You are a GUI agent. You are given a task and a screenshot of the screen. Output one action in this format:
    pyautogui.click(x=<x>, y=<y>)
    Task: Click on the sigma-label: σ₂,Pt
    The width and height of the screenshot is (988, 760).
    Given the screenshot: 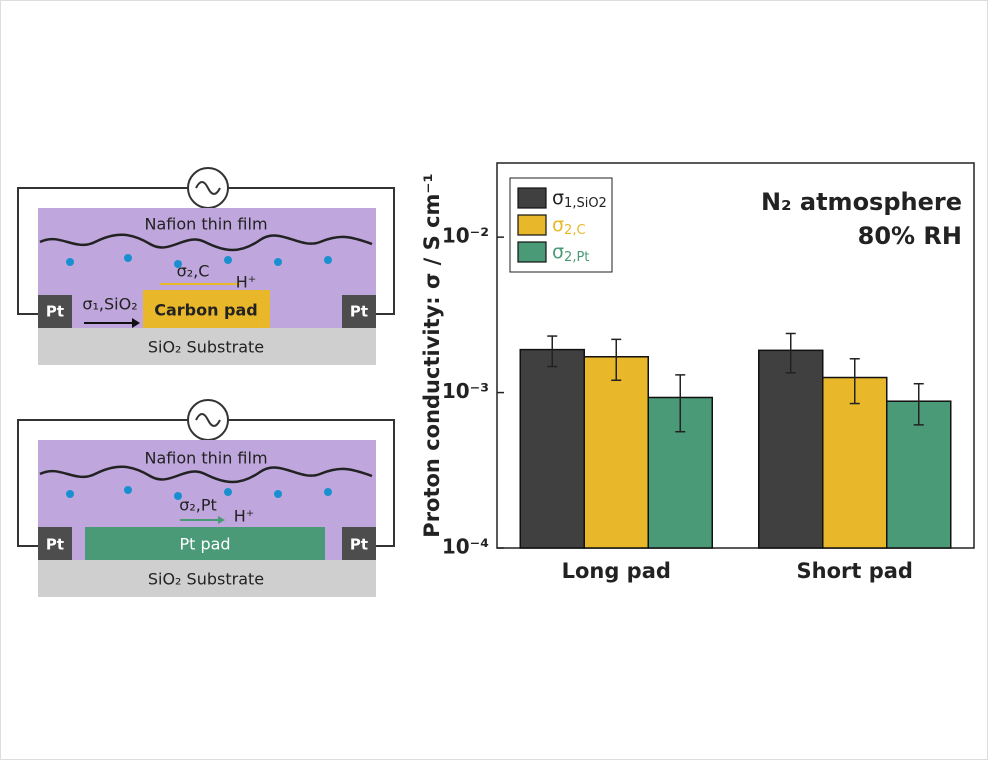 What is the action you would take?
    pyautogui.click(x=198, y=505)
    